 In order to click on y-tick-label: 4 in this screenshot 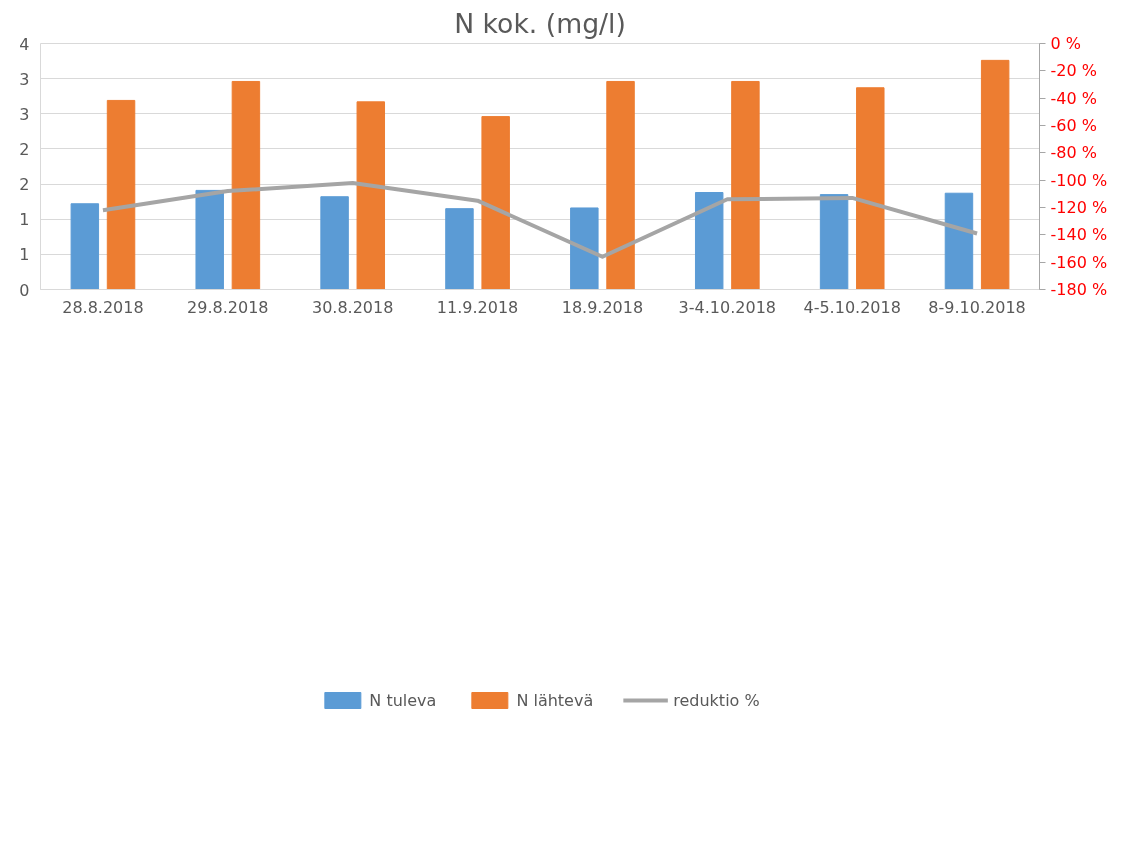, I will do `click(24, 44)`.